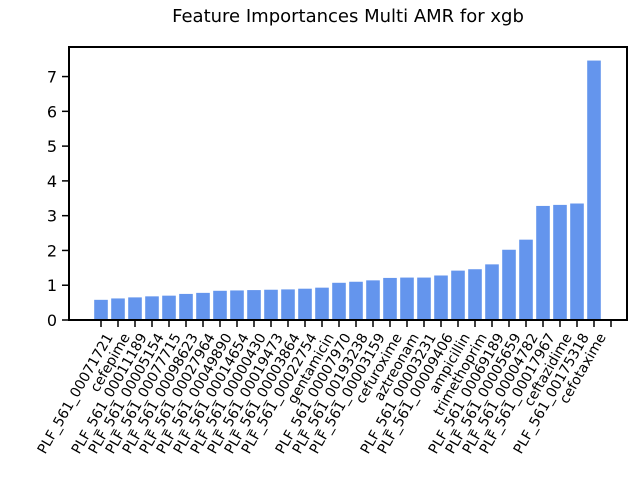 This screenshot has width=634, height=487. Describe the element at coordinates (52, 77) in the screenshot. I see `y-tick-label: 7` at that location.